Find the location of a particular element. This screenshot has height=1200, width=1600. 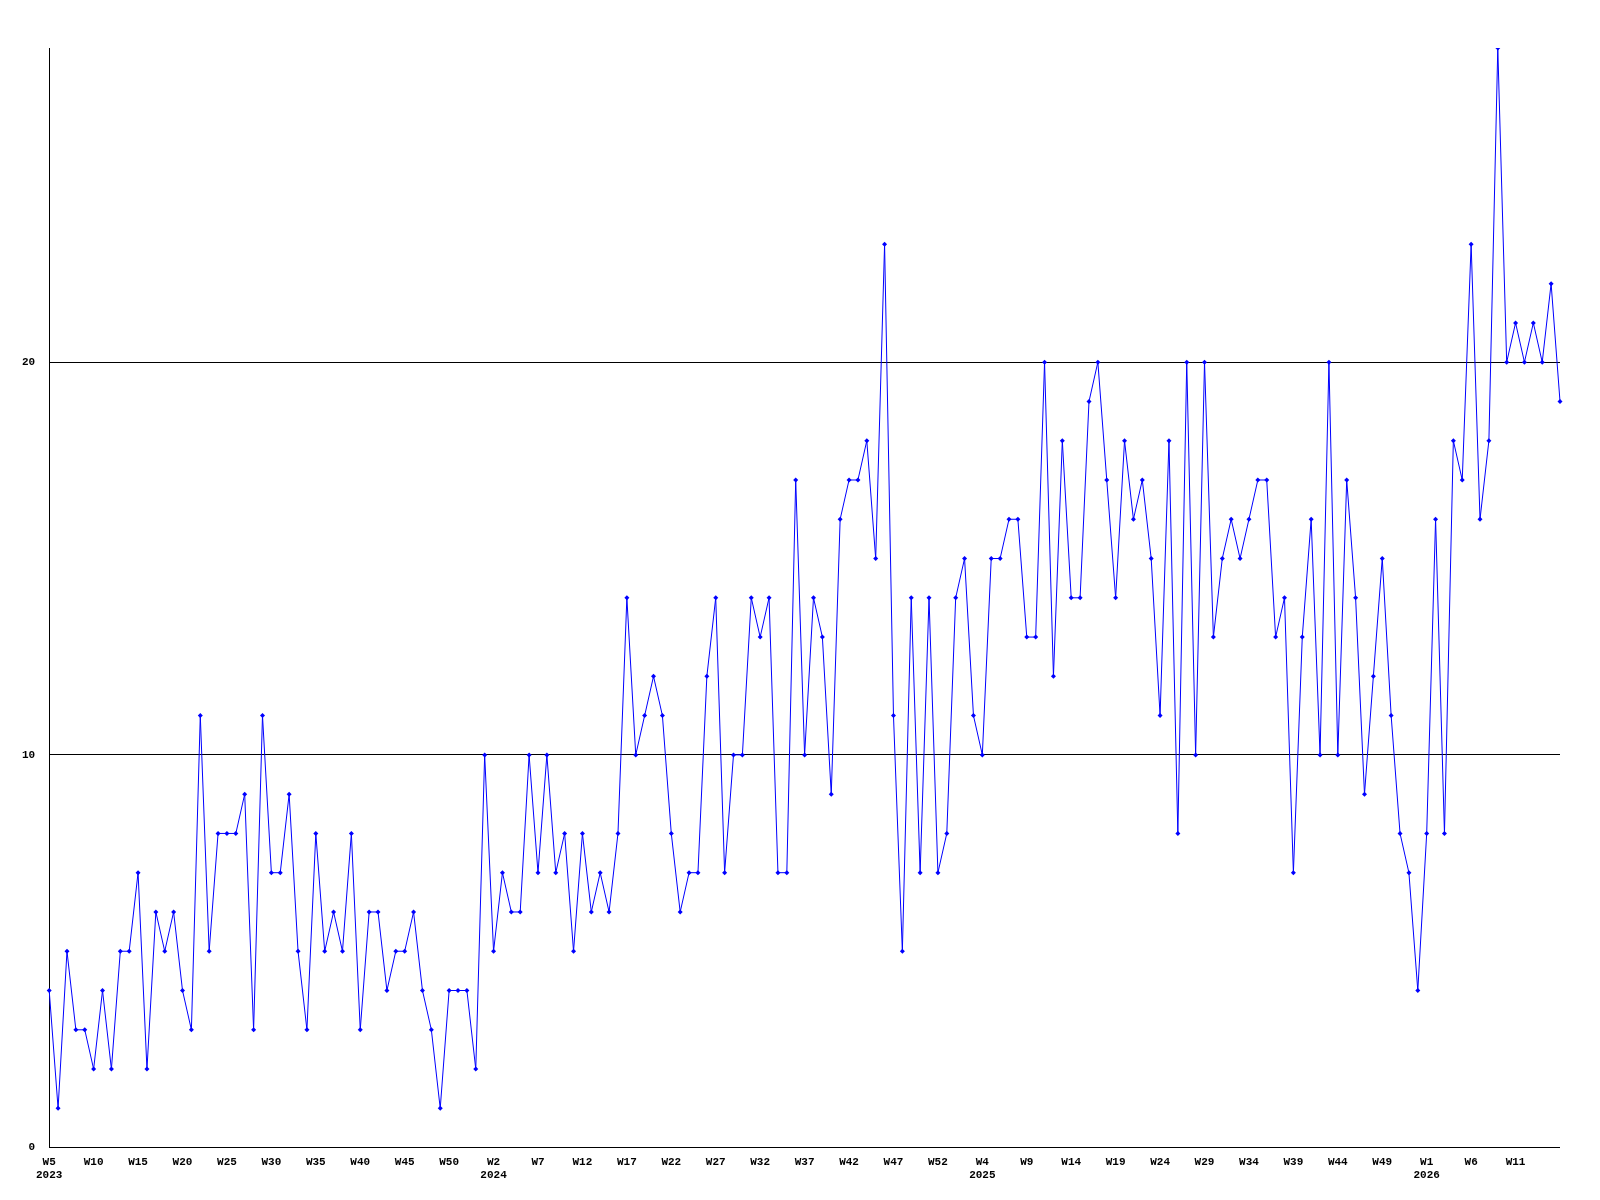

x-tick-label: W25 is located at coordinates (227, 1161).